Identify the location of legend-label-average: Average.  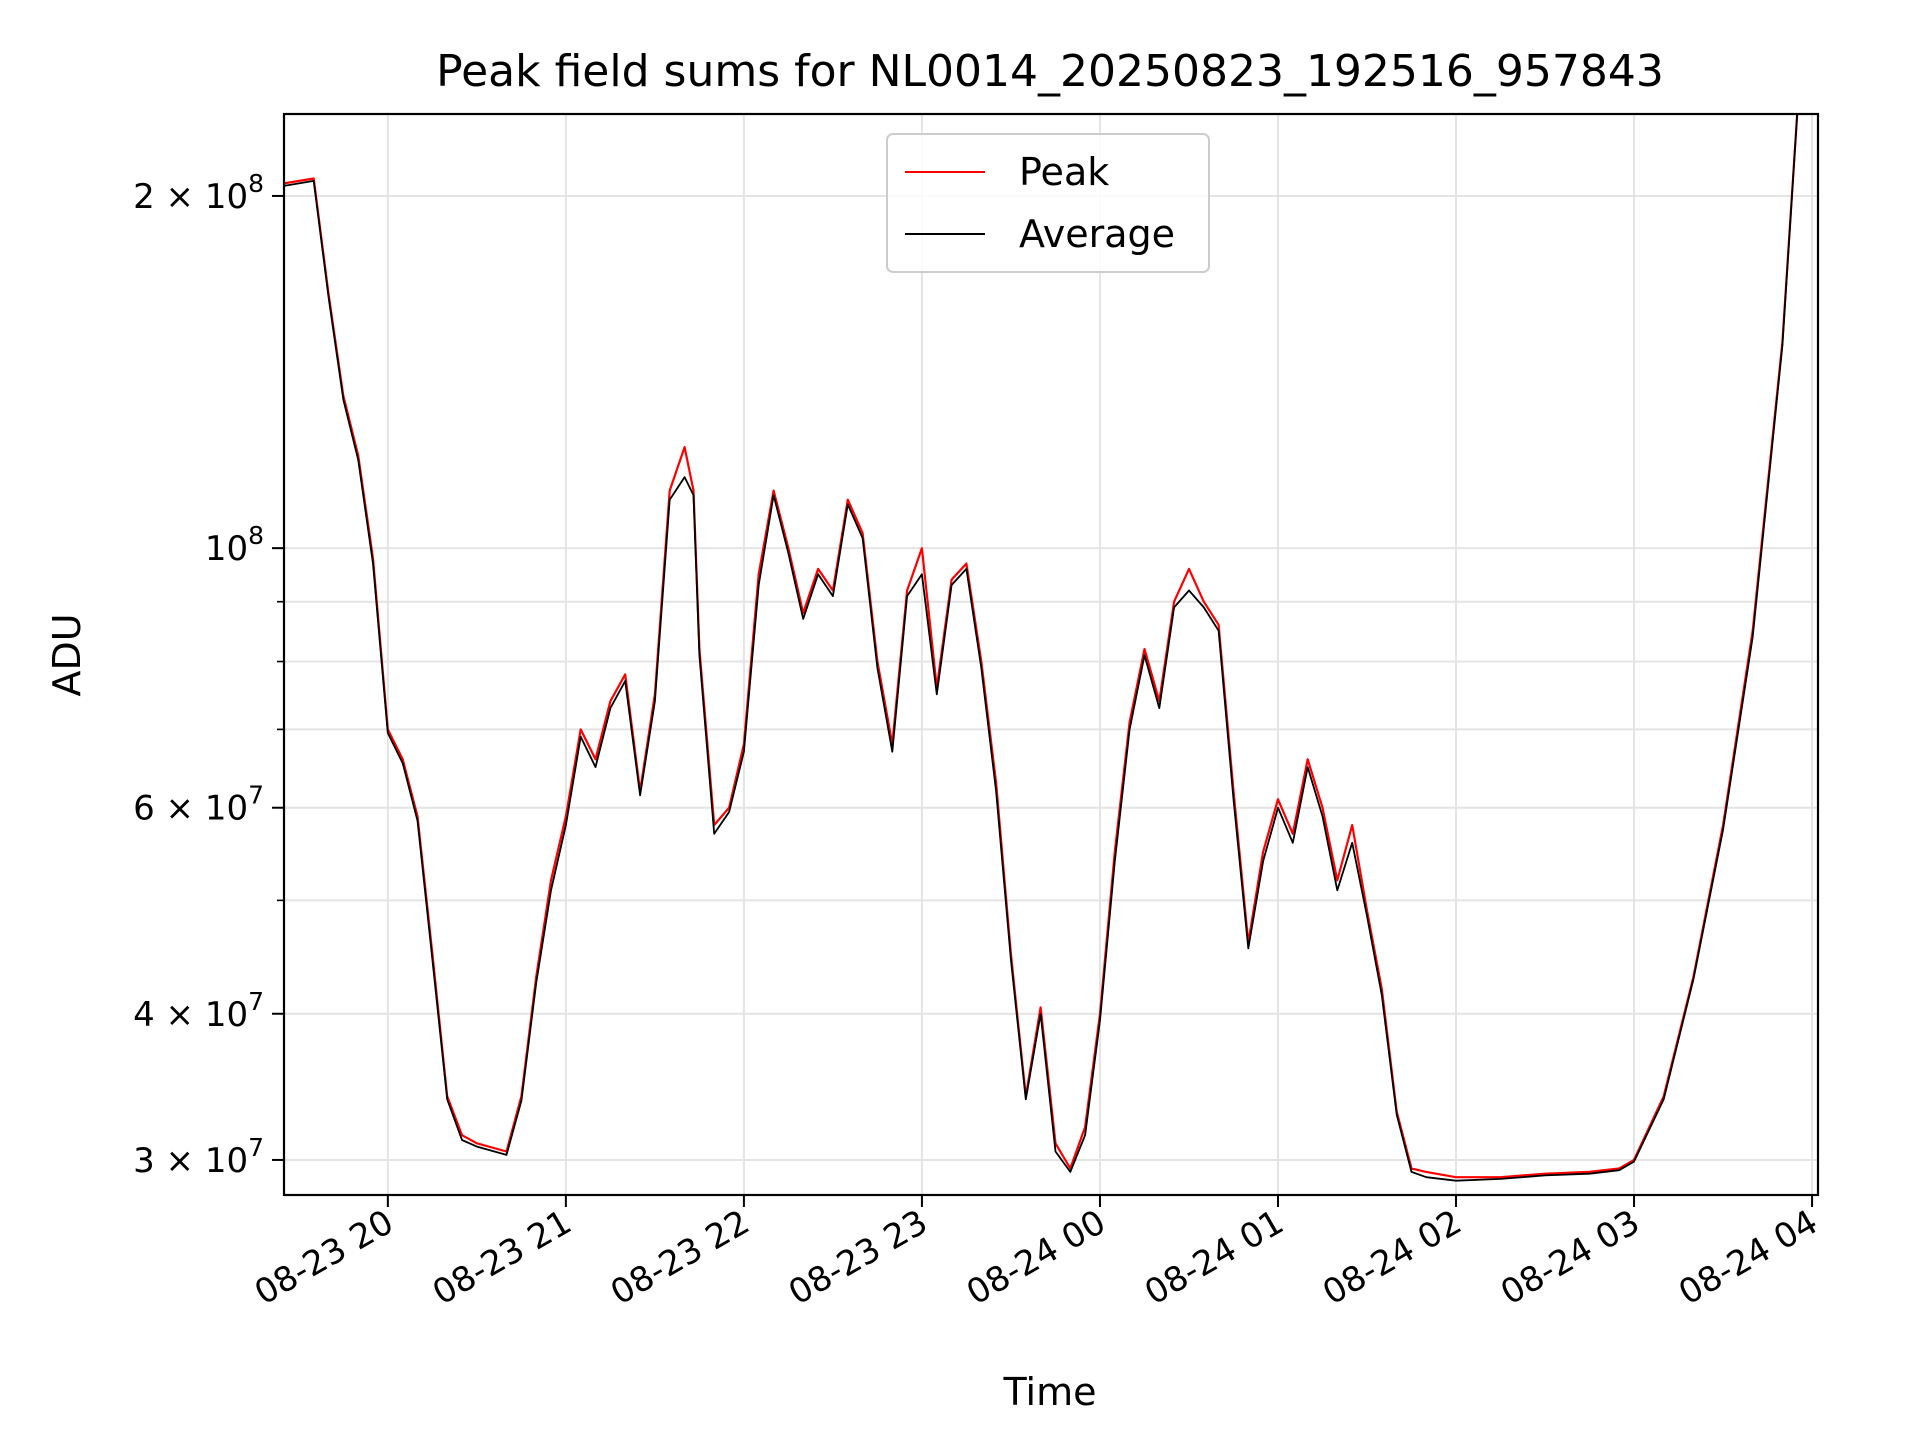
(1097, 234).